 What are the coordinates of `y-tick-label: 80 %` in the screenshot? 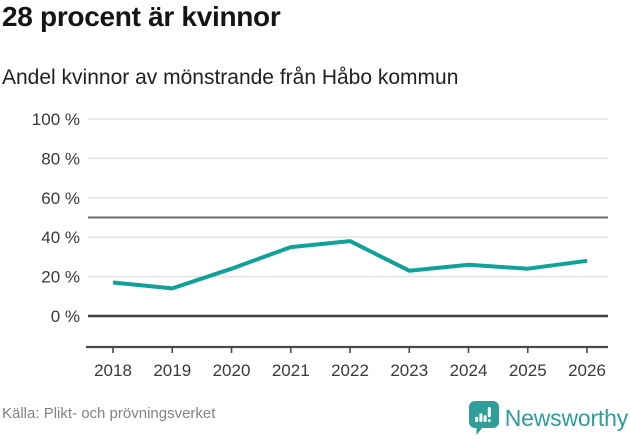 It's located at (60, 158).